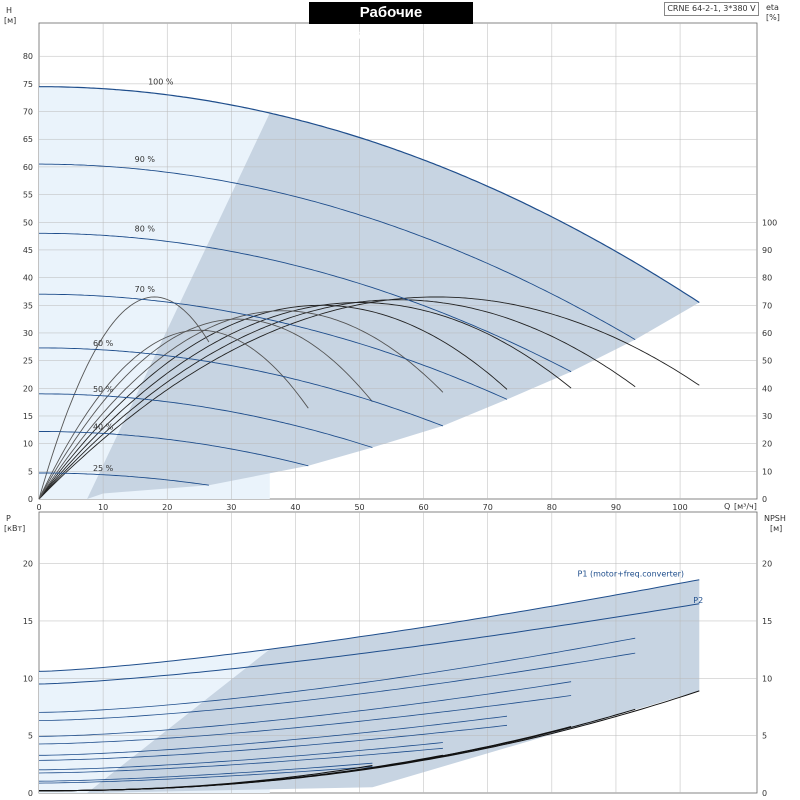  I want to click on flow-tick-label: 100, so click(679, 507).